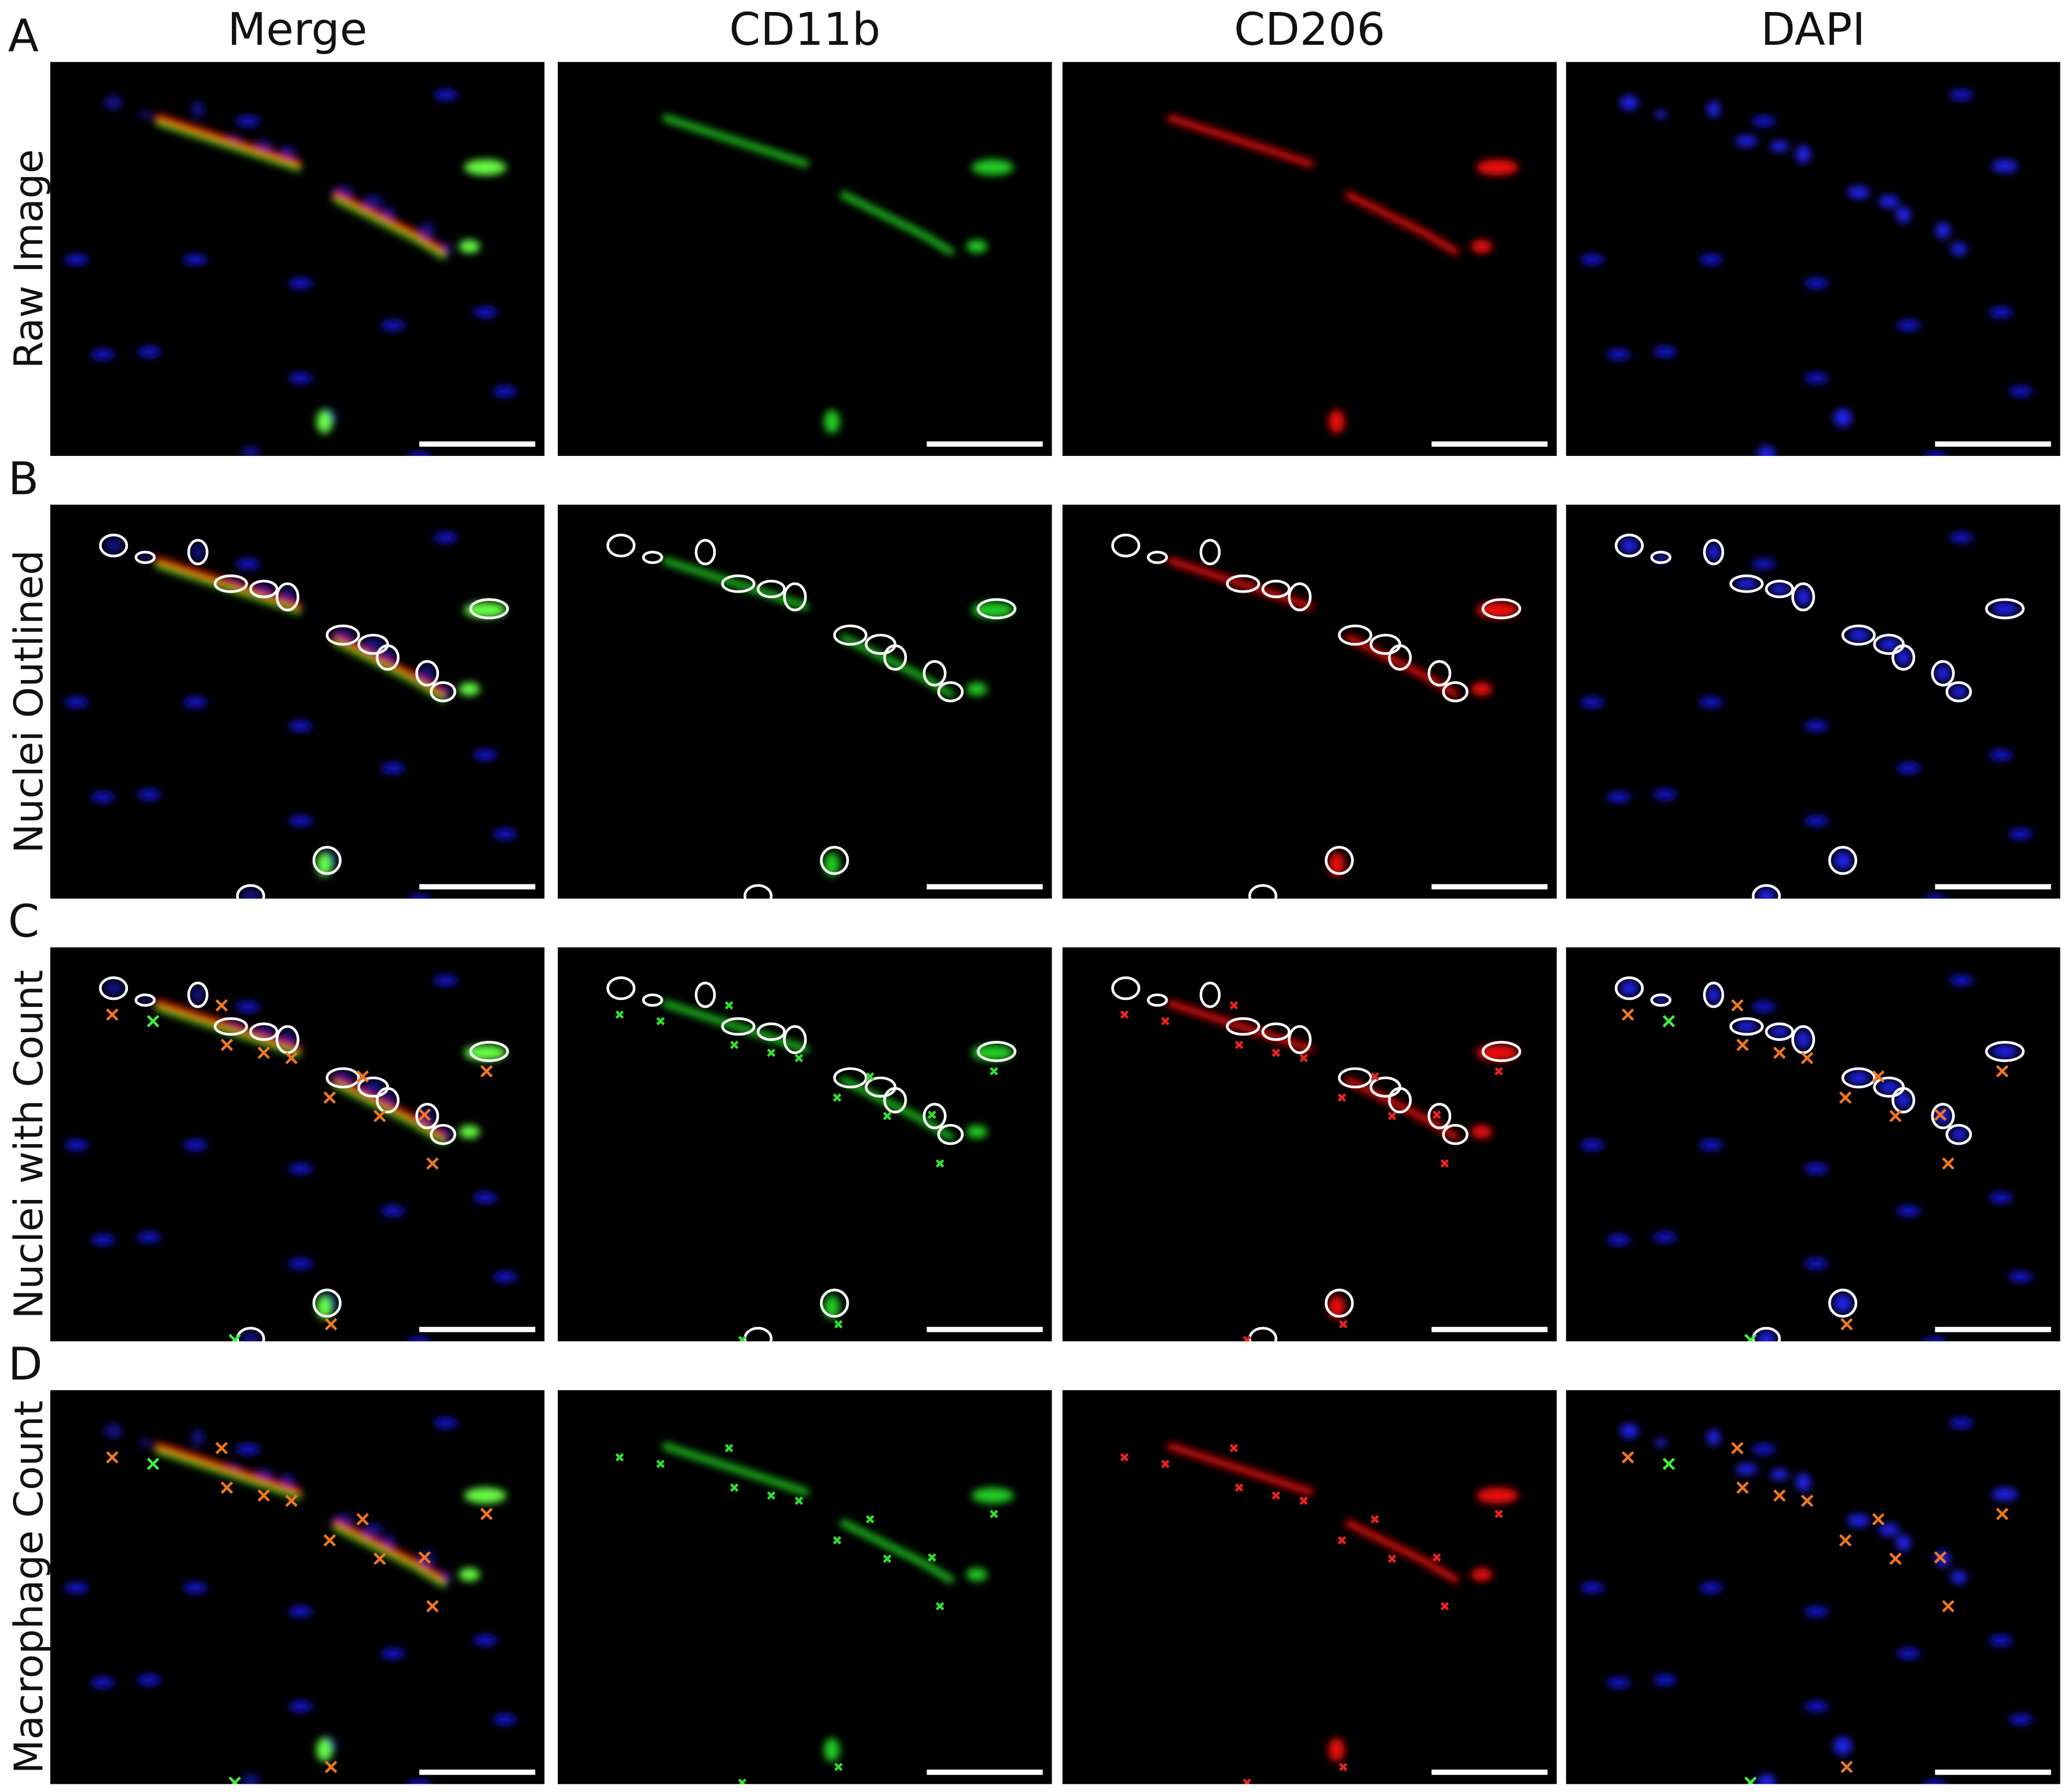 This screenshot has width=2067, height=1792. I want to click on column-header: CD11b, so click(805, 30).